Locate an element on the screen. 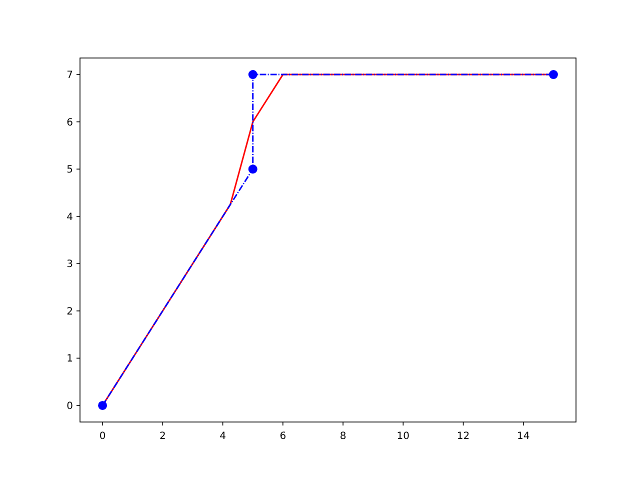  y-tick-label: 5 is located at coordinates (69, 170).